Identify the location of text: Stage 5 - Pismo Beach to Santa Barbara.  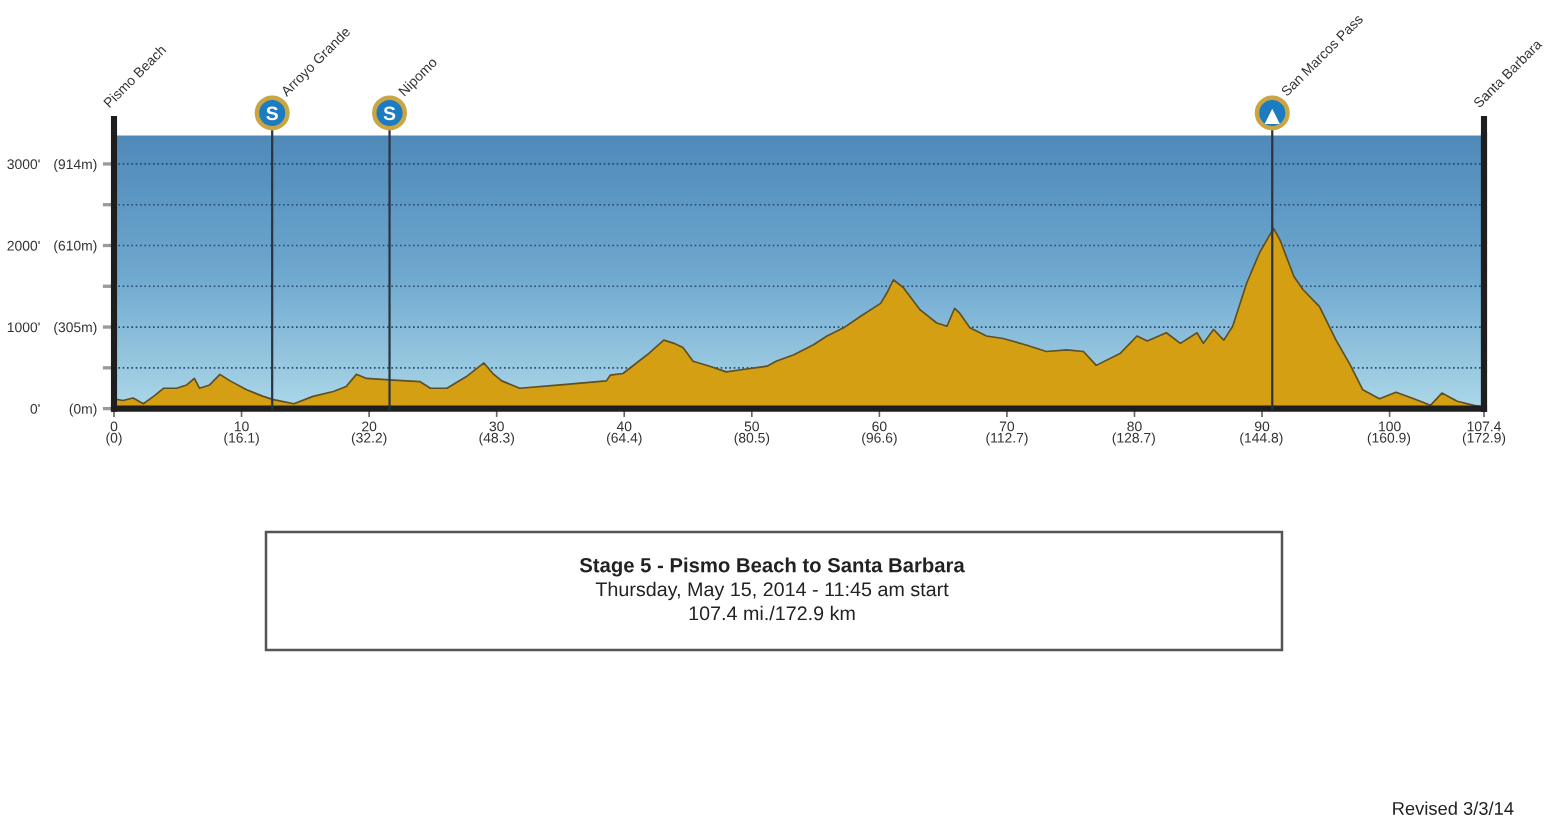
(772, 567).